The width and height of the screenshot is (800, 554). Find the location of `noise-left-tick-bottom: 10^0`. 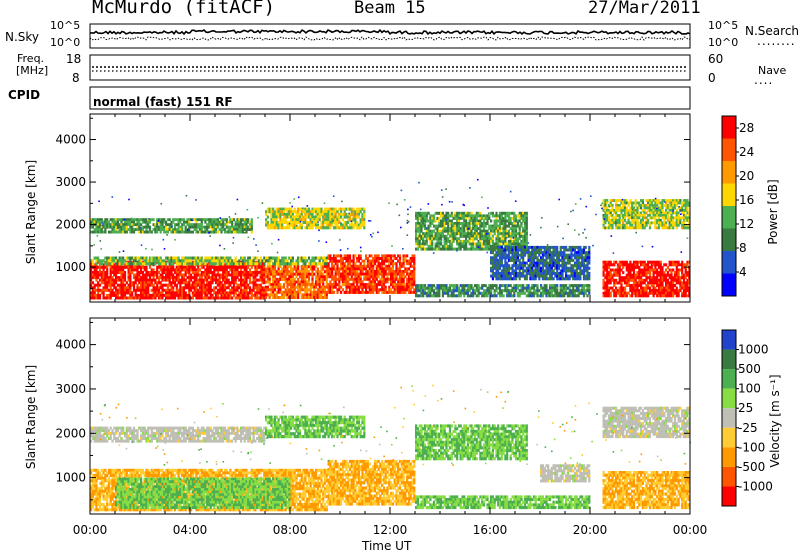

noise-left-tick-bottom: 10^0 is located at coordinates (65, 42).